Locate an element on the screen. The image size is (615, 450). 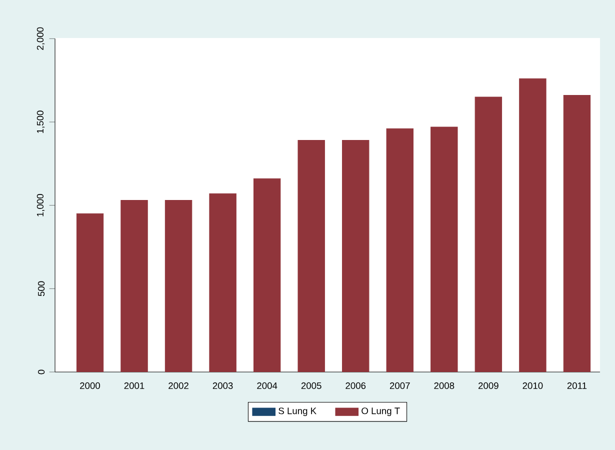
x-tick-label: 2009 is located at coordinates (488, 385).